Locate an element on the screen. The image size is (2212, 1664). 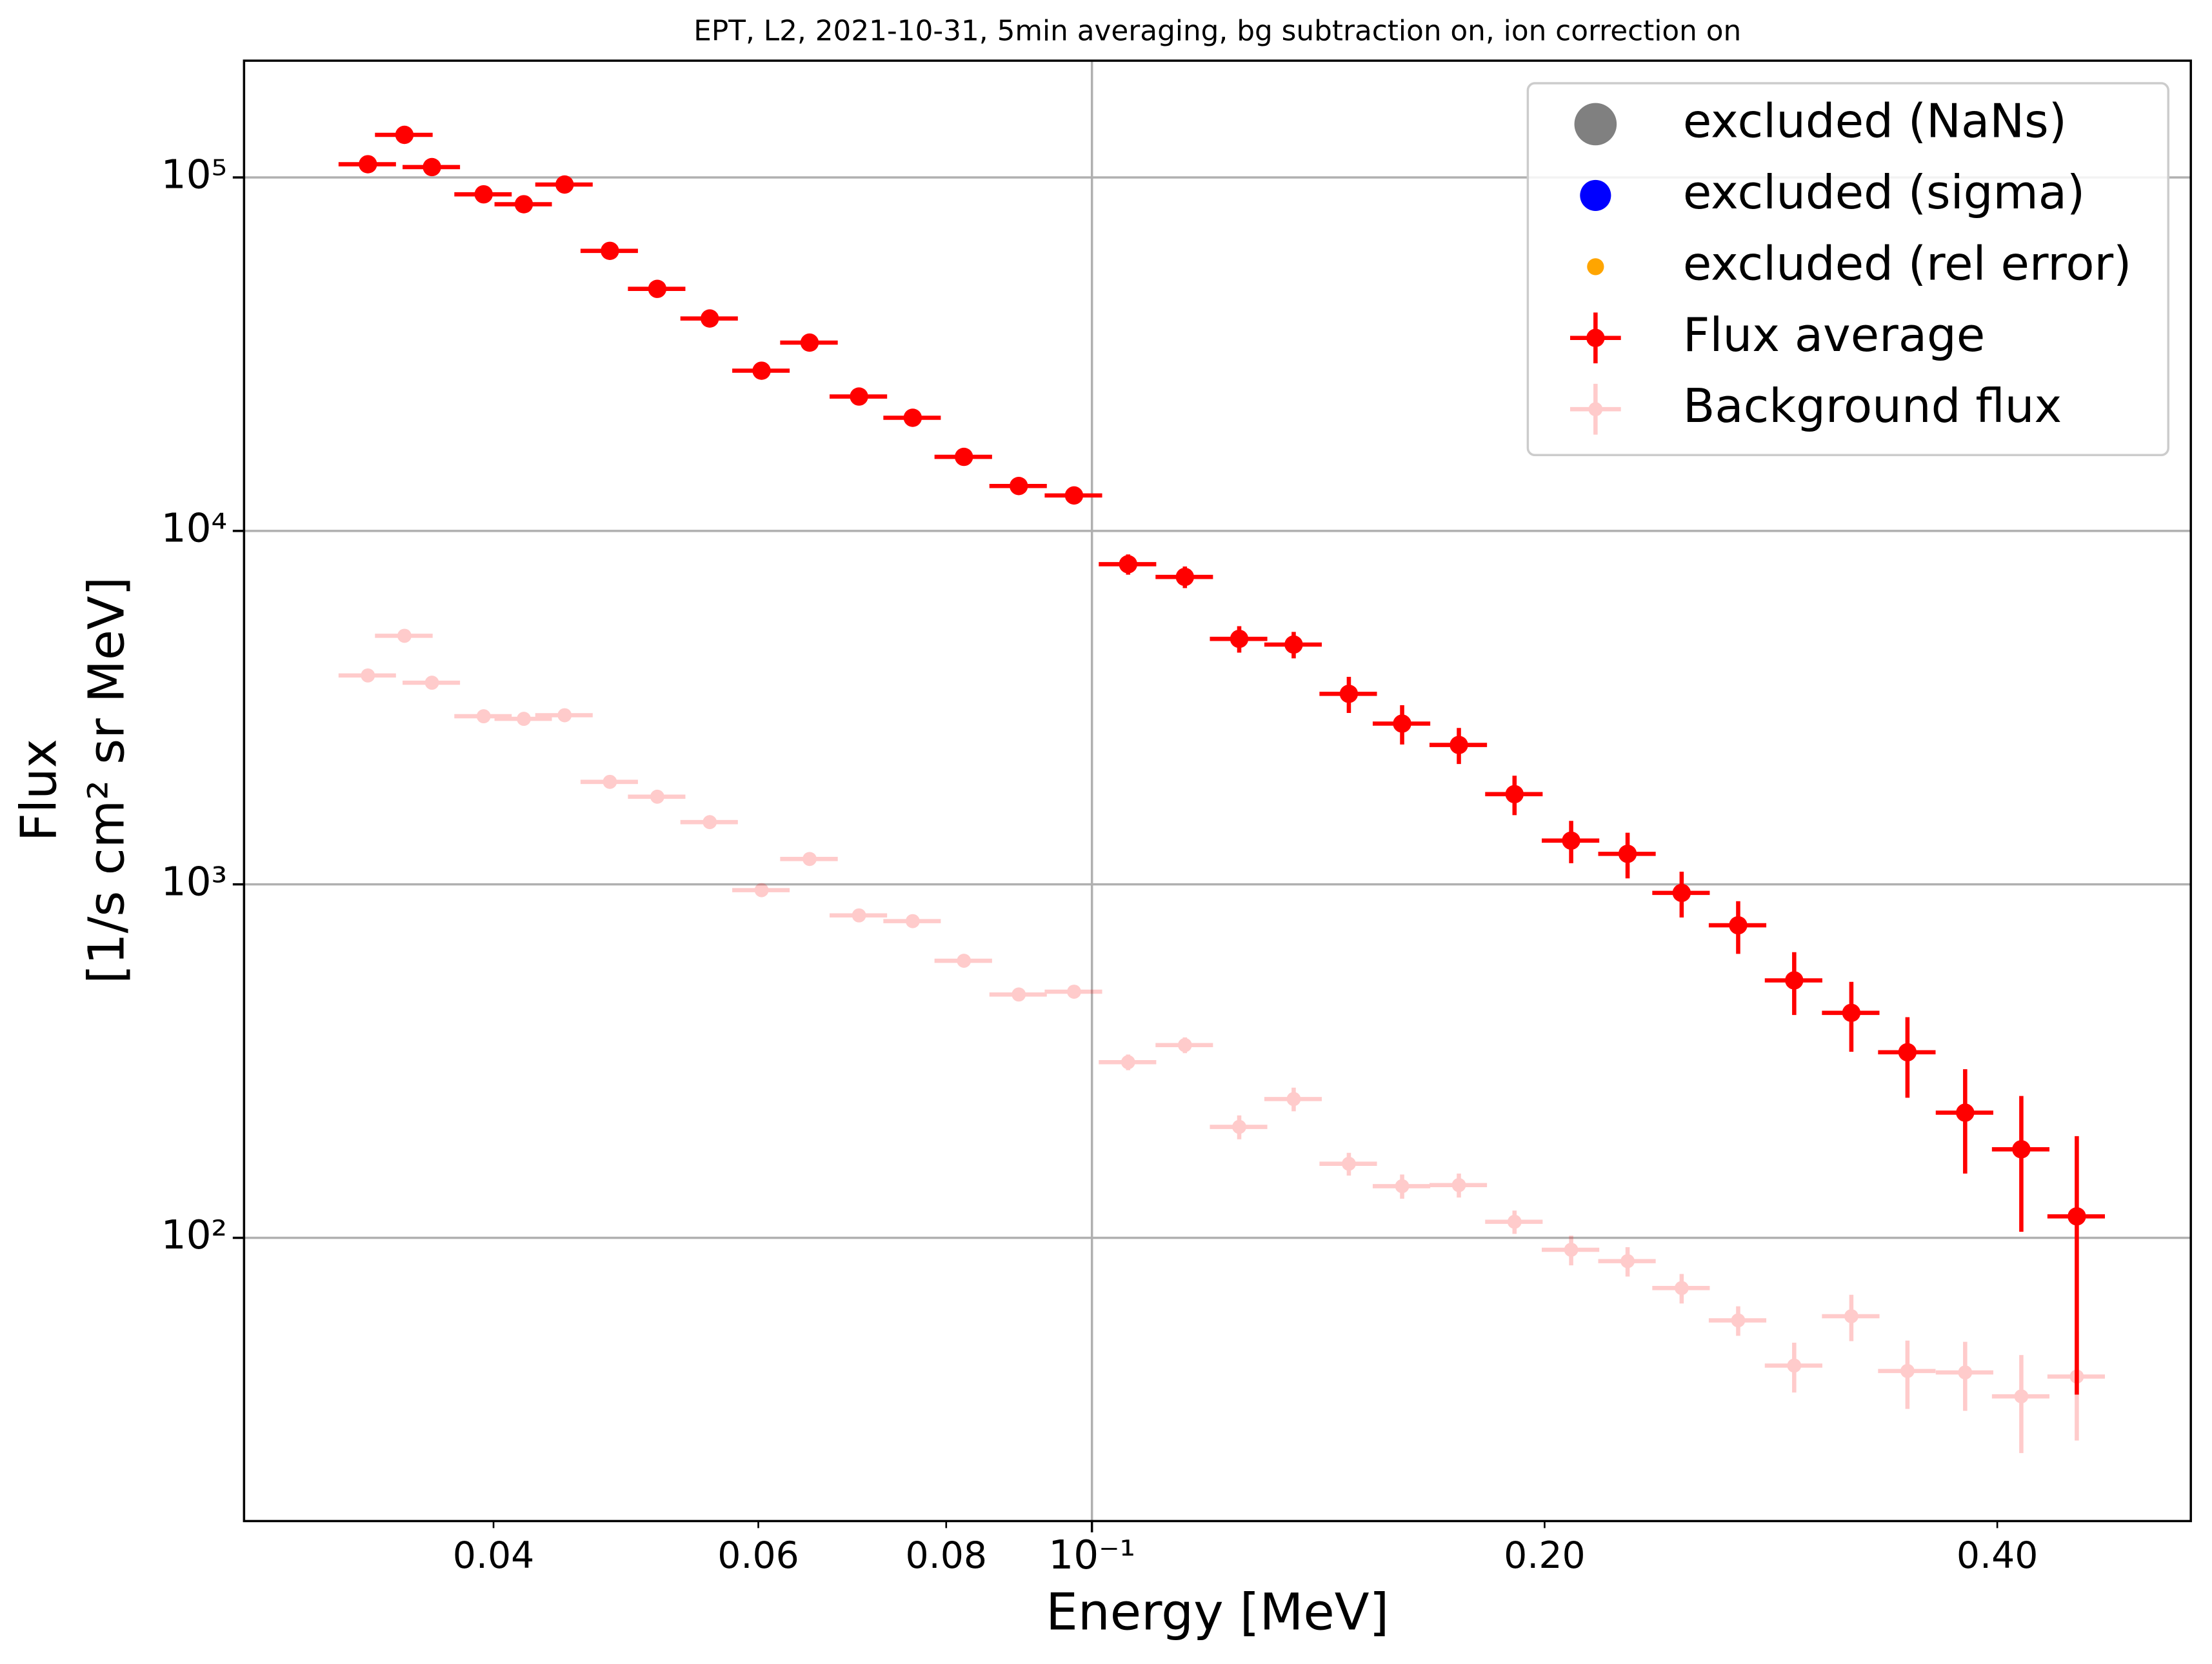
legend-label: Background flux is located at coordinates (1872, 406).